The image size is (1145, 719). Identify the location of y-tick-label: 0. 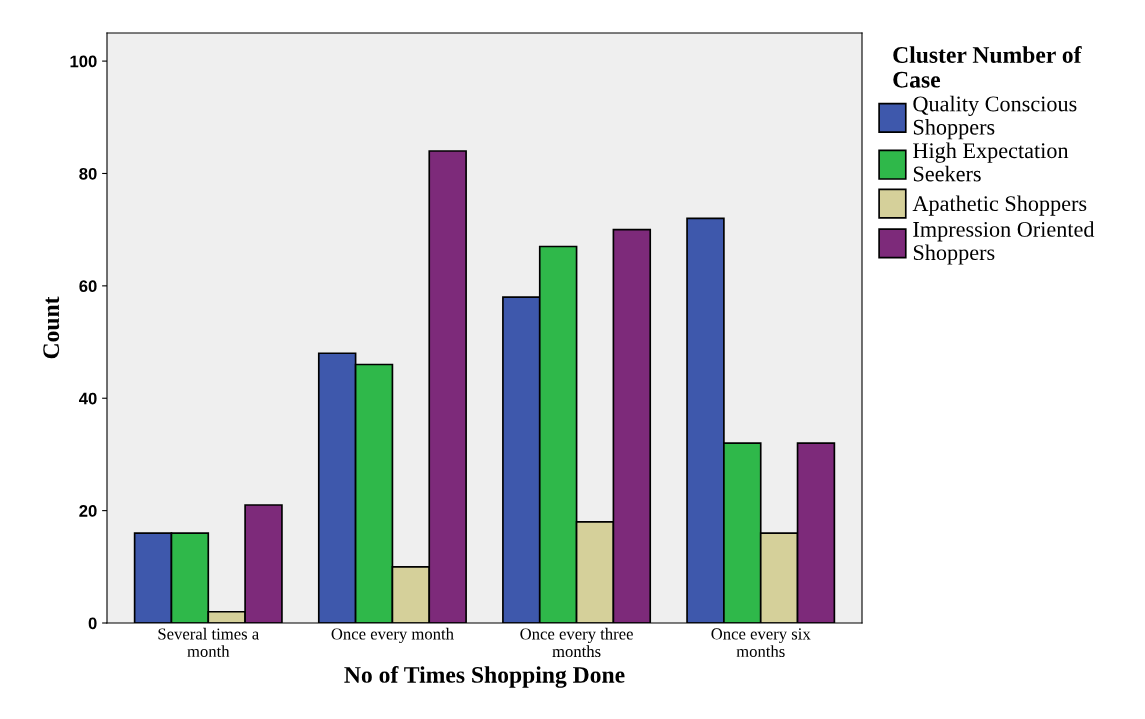
(92, 623).